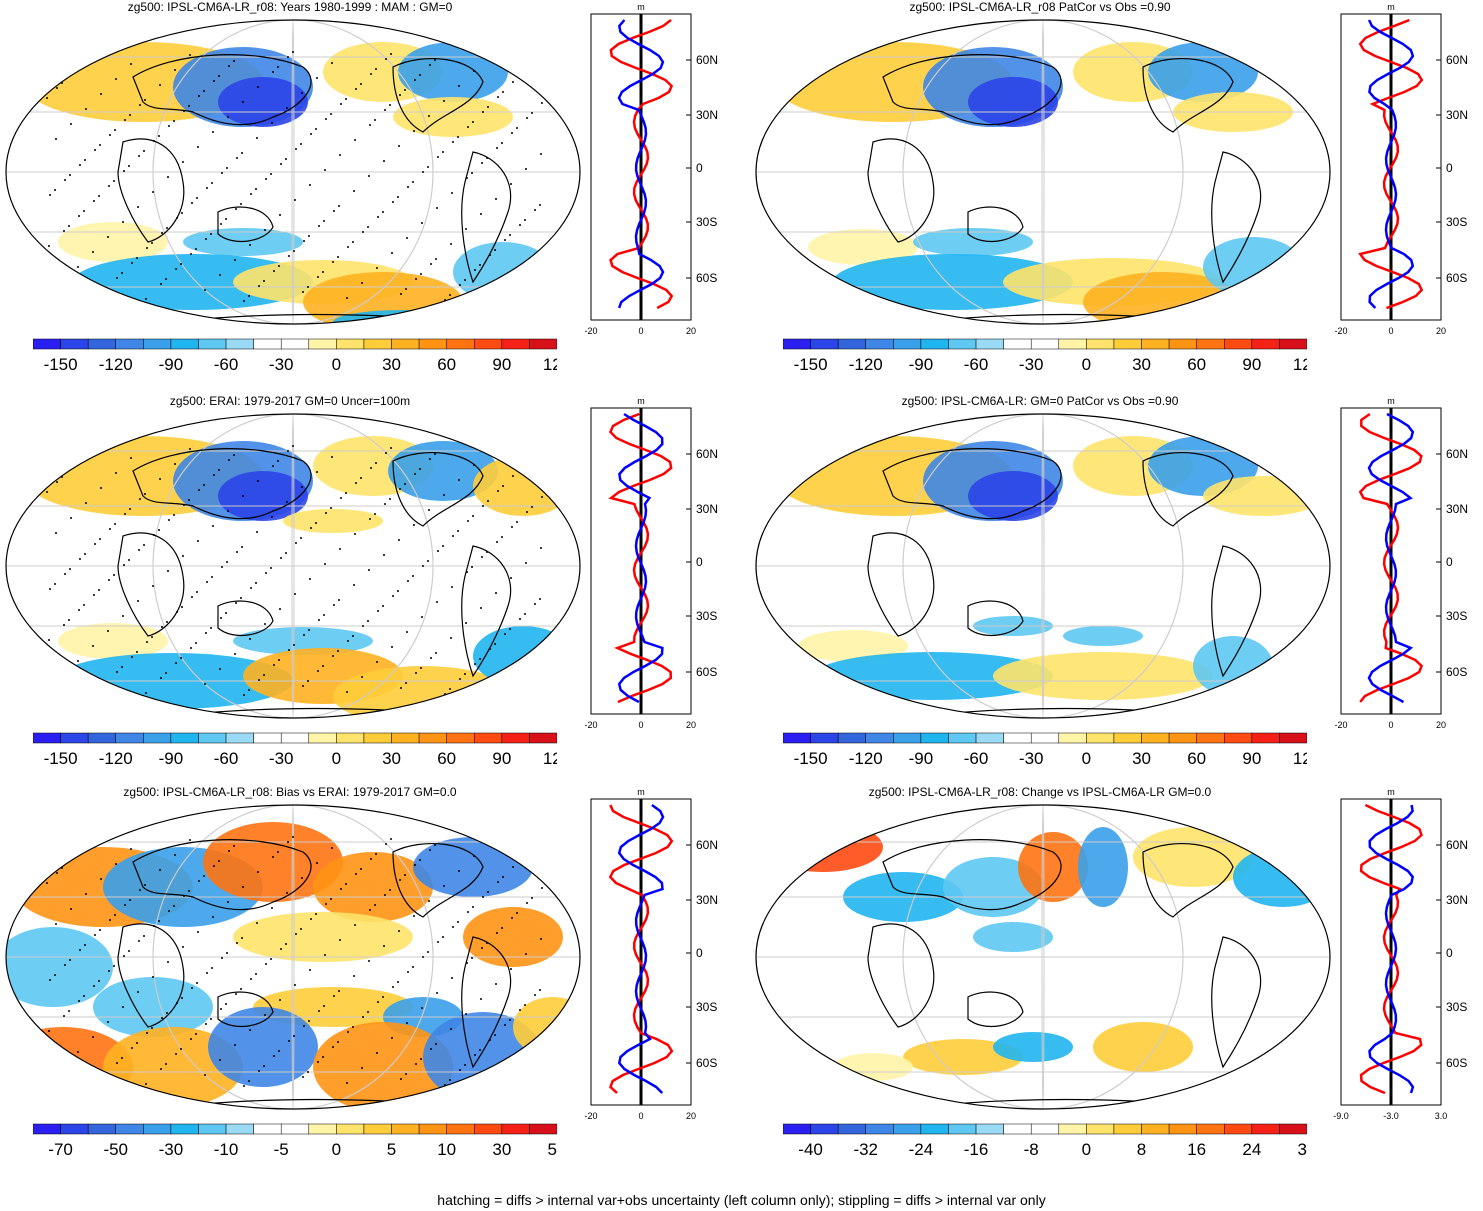 This screenshot has height=1211, width=1483. What do you see at coordinates (641, 949) in the screenshot?
I see `zonal-series-red` at bounding box center [641, 949].